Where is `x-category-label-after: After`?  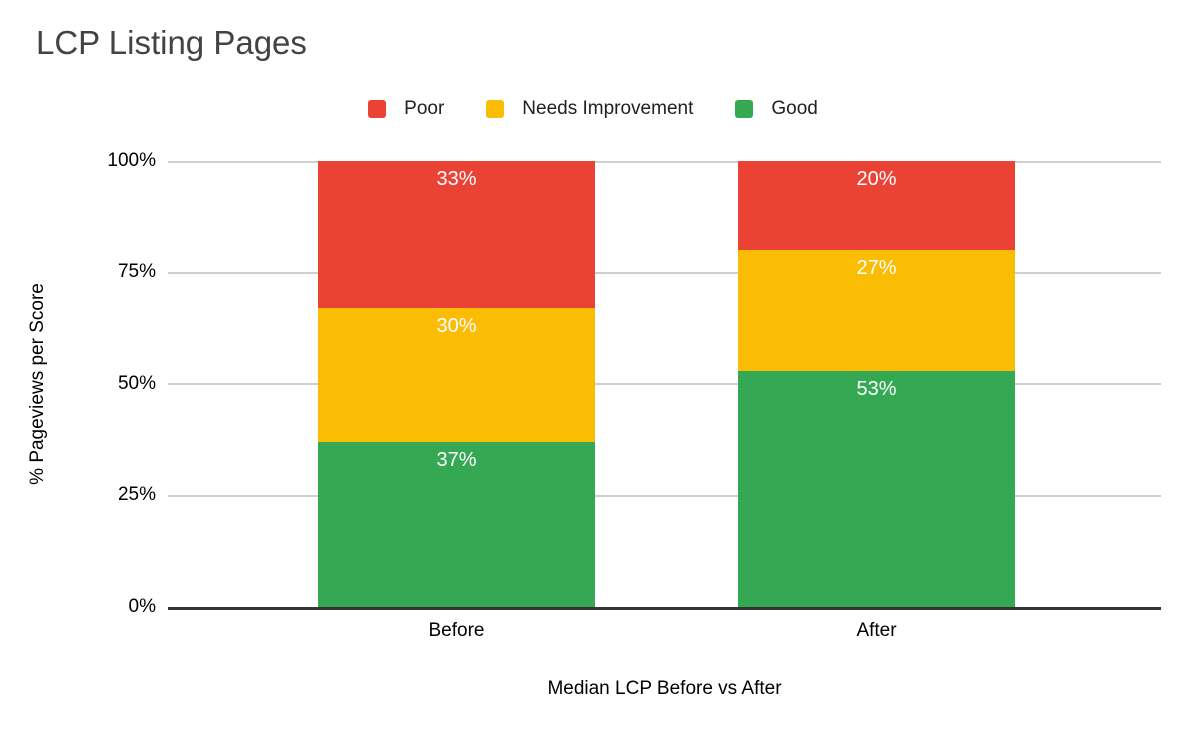 x-category-label-after: After is located at coordinates (876, 630).